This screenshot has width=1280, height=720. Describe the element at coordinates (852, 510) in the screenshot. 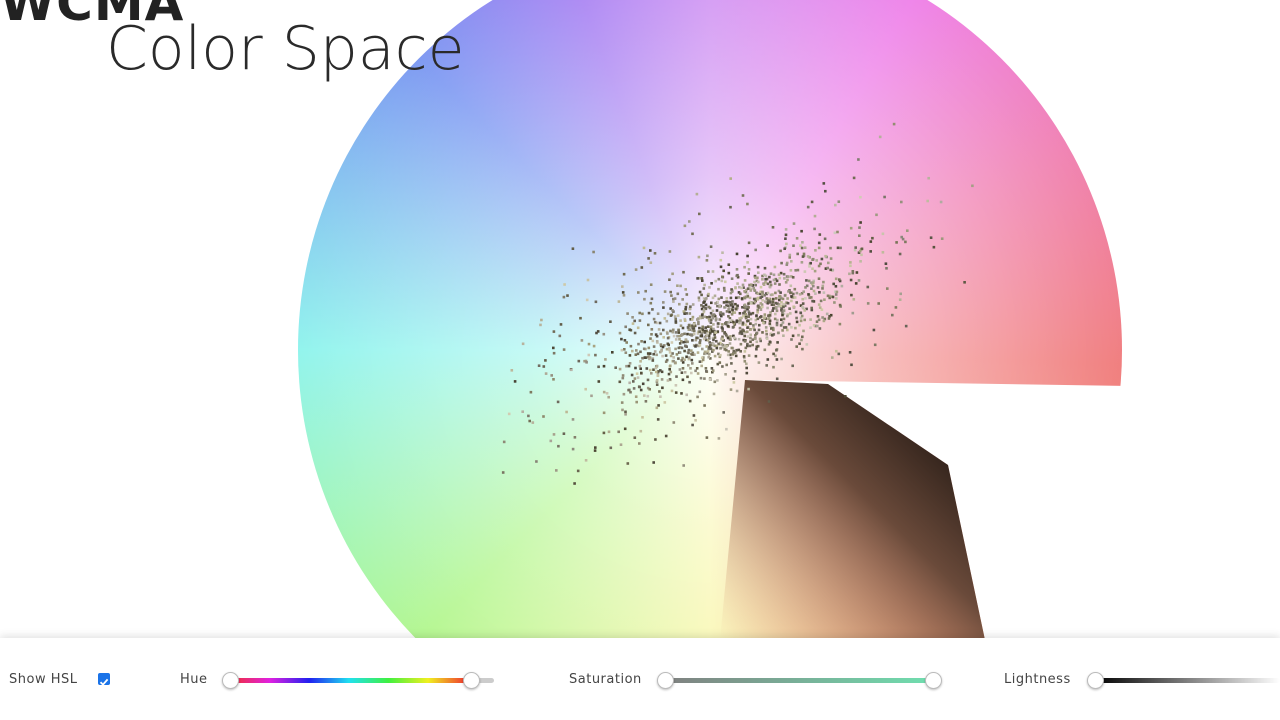

I see `dark-face` at that location.